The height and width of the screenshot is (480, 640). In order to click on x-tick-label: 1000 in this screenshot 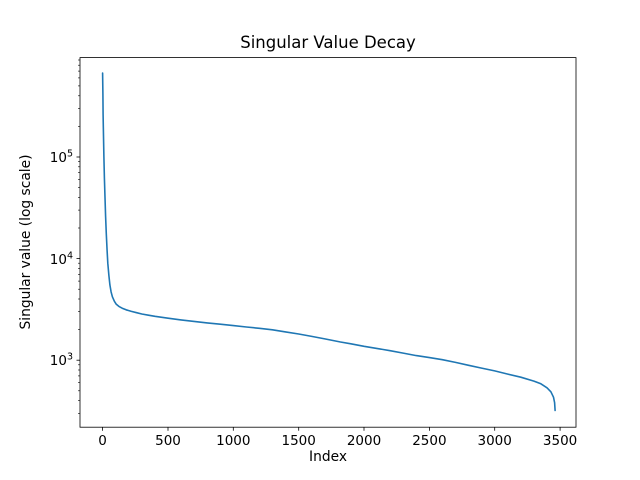, I will do `click(233, 441)`.